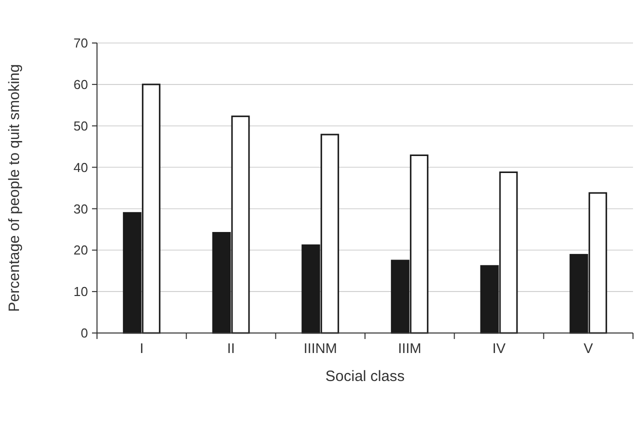 The width and height of the screenshot is (641, 421). I want to click on y-tick-label: 70, so click(81, 43).